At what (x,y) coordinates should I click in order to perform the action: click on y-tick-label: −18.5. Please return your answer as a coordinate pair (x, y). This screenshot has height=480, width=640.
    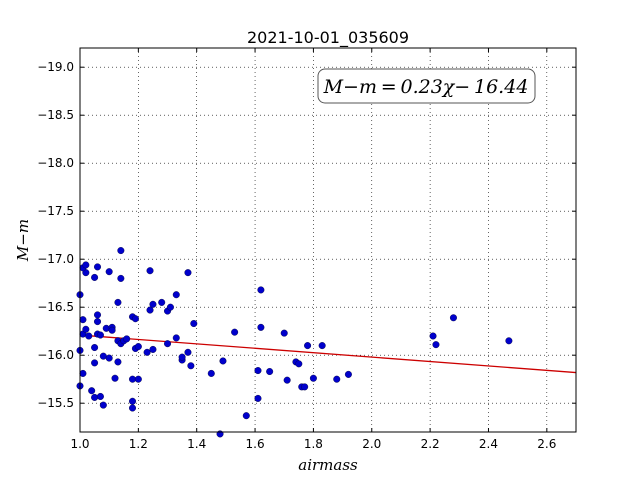
    Looking at the image, I should click on (55, 115).